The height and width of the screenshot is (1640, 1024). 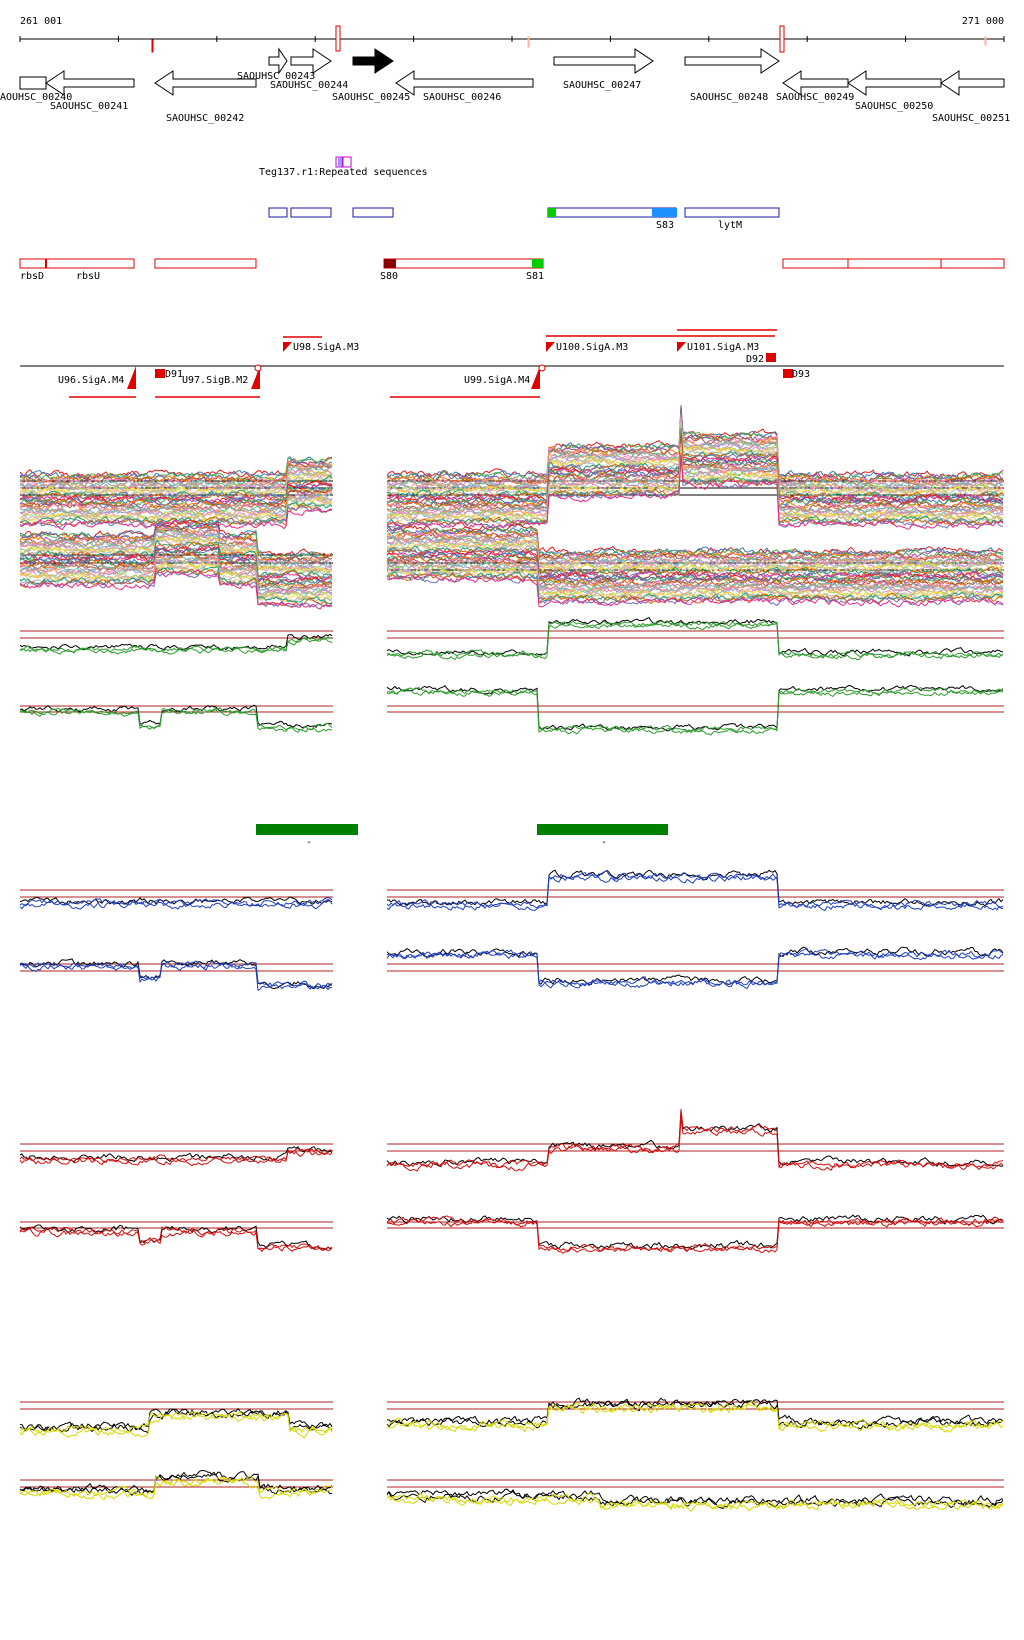 I want to click on gene-saouhsc_00251: SAOUHSC_00251, so click(x=971, y=97).